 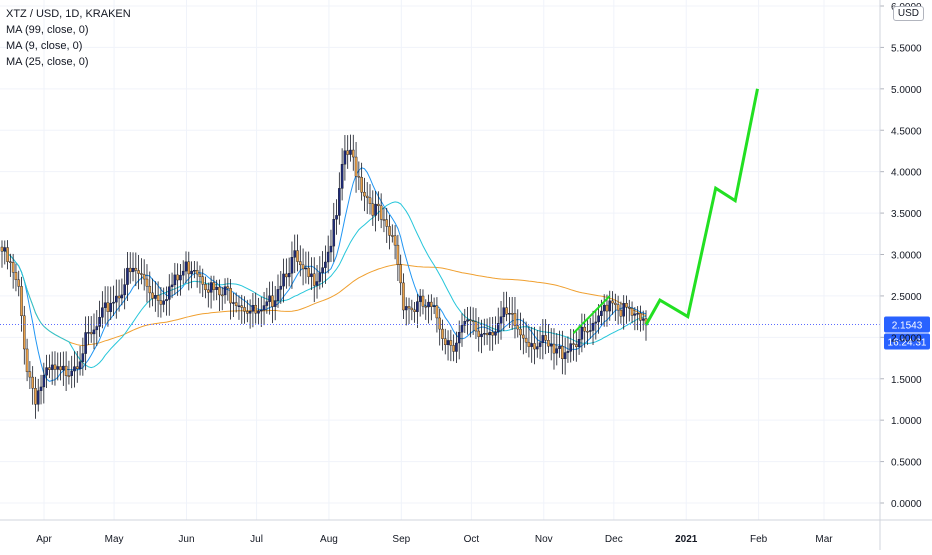 What do you see at coordinates (47, 62) in the screenshot?
I see `indicator-ma-25: MA (25, close, 0)` at bounding box center [47, 62].